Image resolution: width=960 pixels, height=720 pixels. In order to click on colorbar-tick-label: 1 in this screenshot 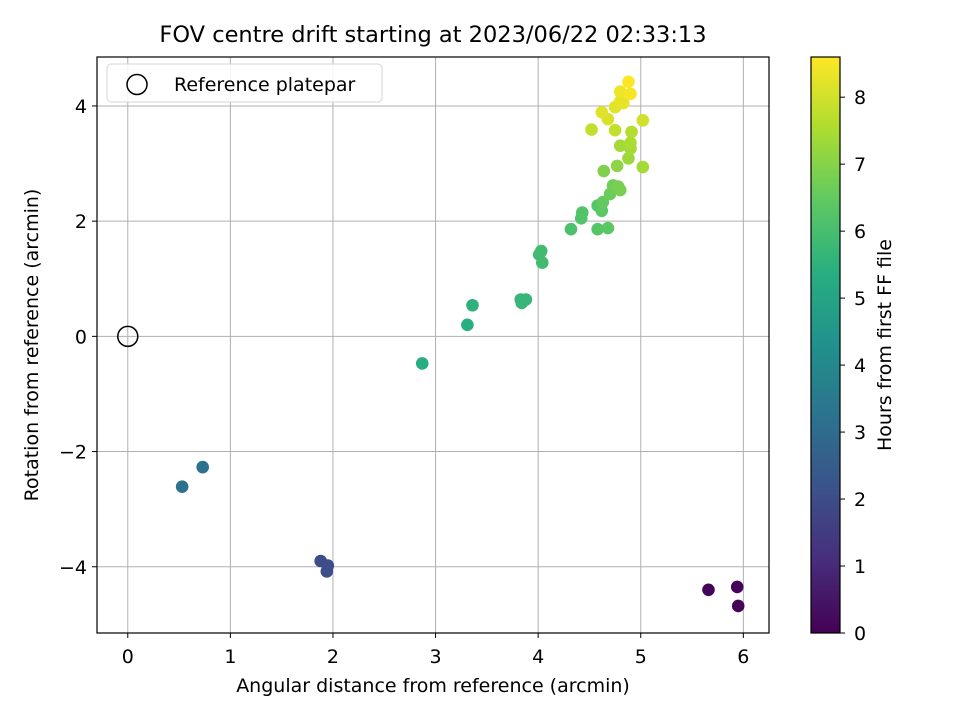, I will do `click(860, 567)`.